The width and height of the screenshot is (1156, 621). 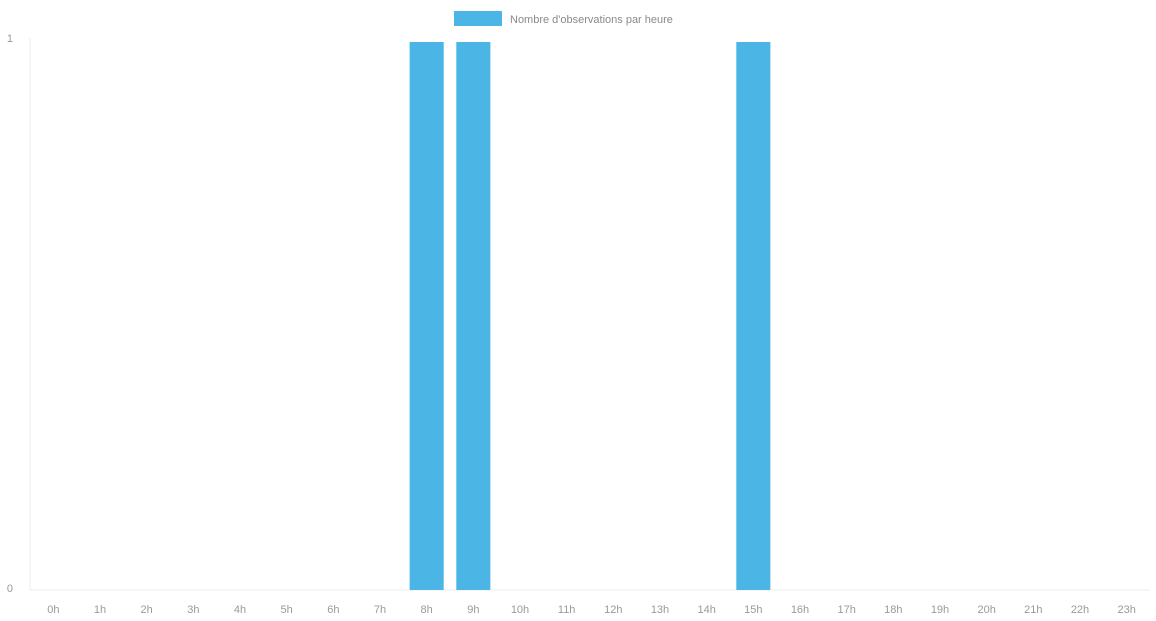 I want to click on bar-9h, so click(x=473, y=316).